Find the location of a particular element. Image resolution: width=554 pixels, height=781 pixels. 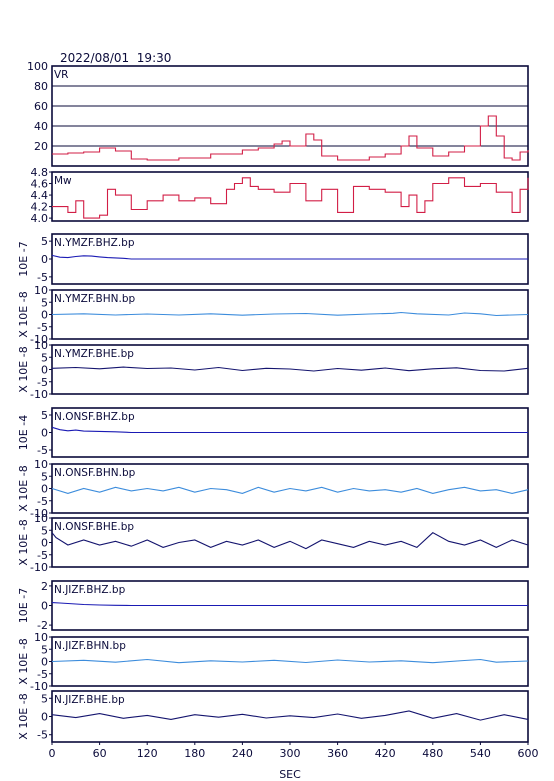

panel-label: N.ONSF.BHN.bp is located at coordinates (95, 473).